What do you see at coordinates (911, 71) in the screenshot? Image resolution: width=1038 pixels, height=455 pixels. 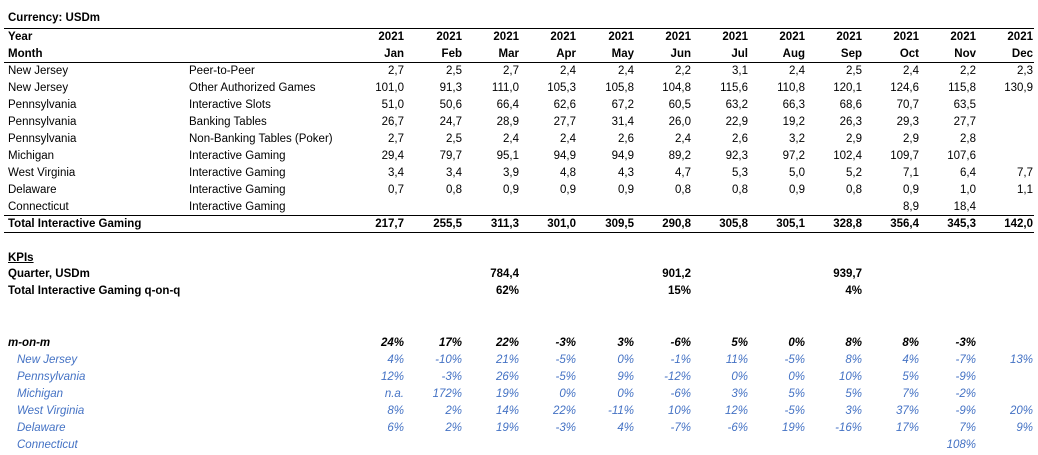 I see `value-oct: 2,4` at bounding box center [911, 71].